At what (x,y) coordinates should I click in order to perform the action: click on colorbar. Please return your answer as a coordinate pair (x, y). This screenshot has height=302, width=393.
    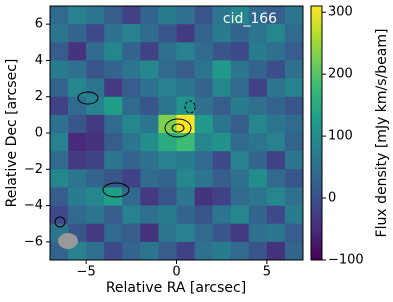
    Looking at the image, I should click on (316, 133).